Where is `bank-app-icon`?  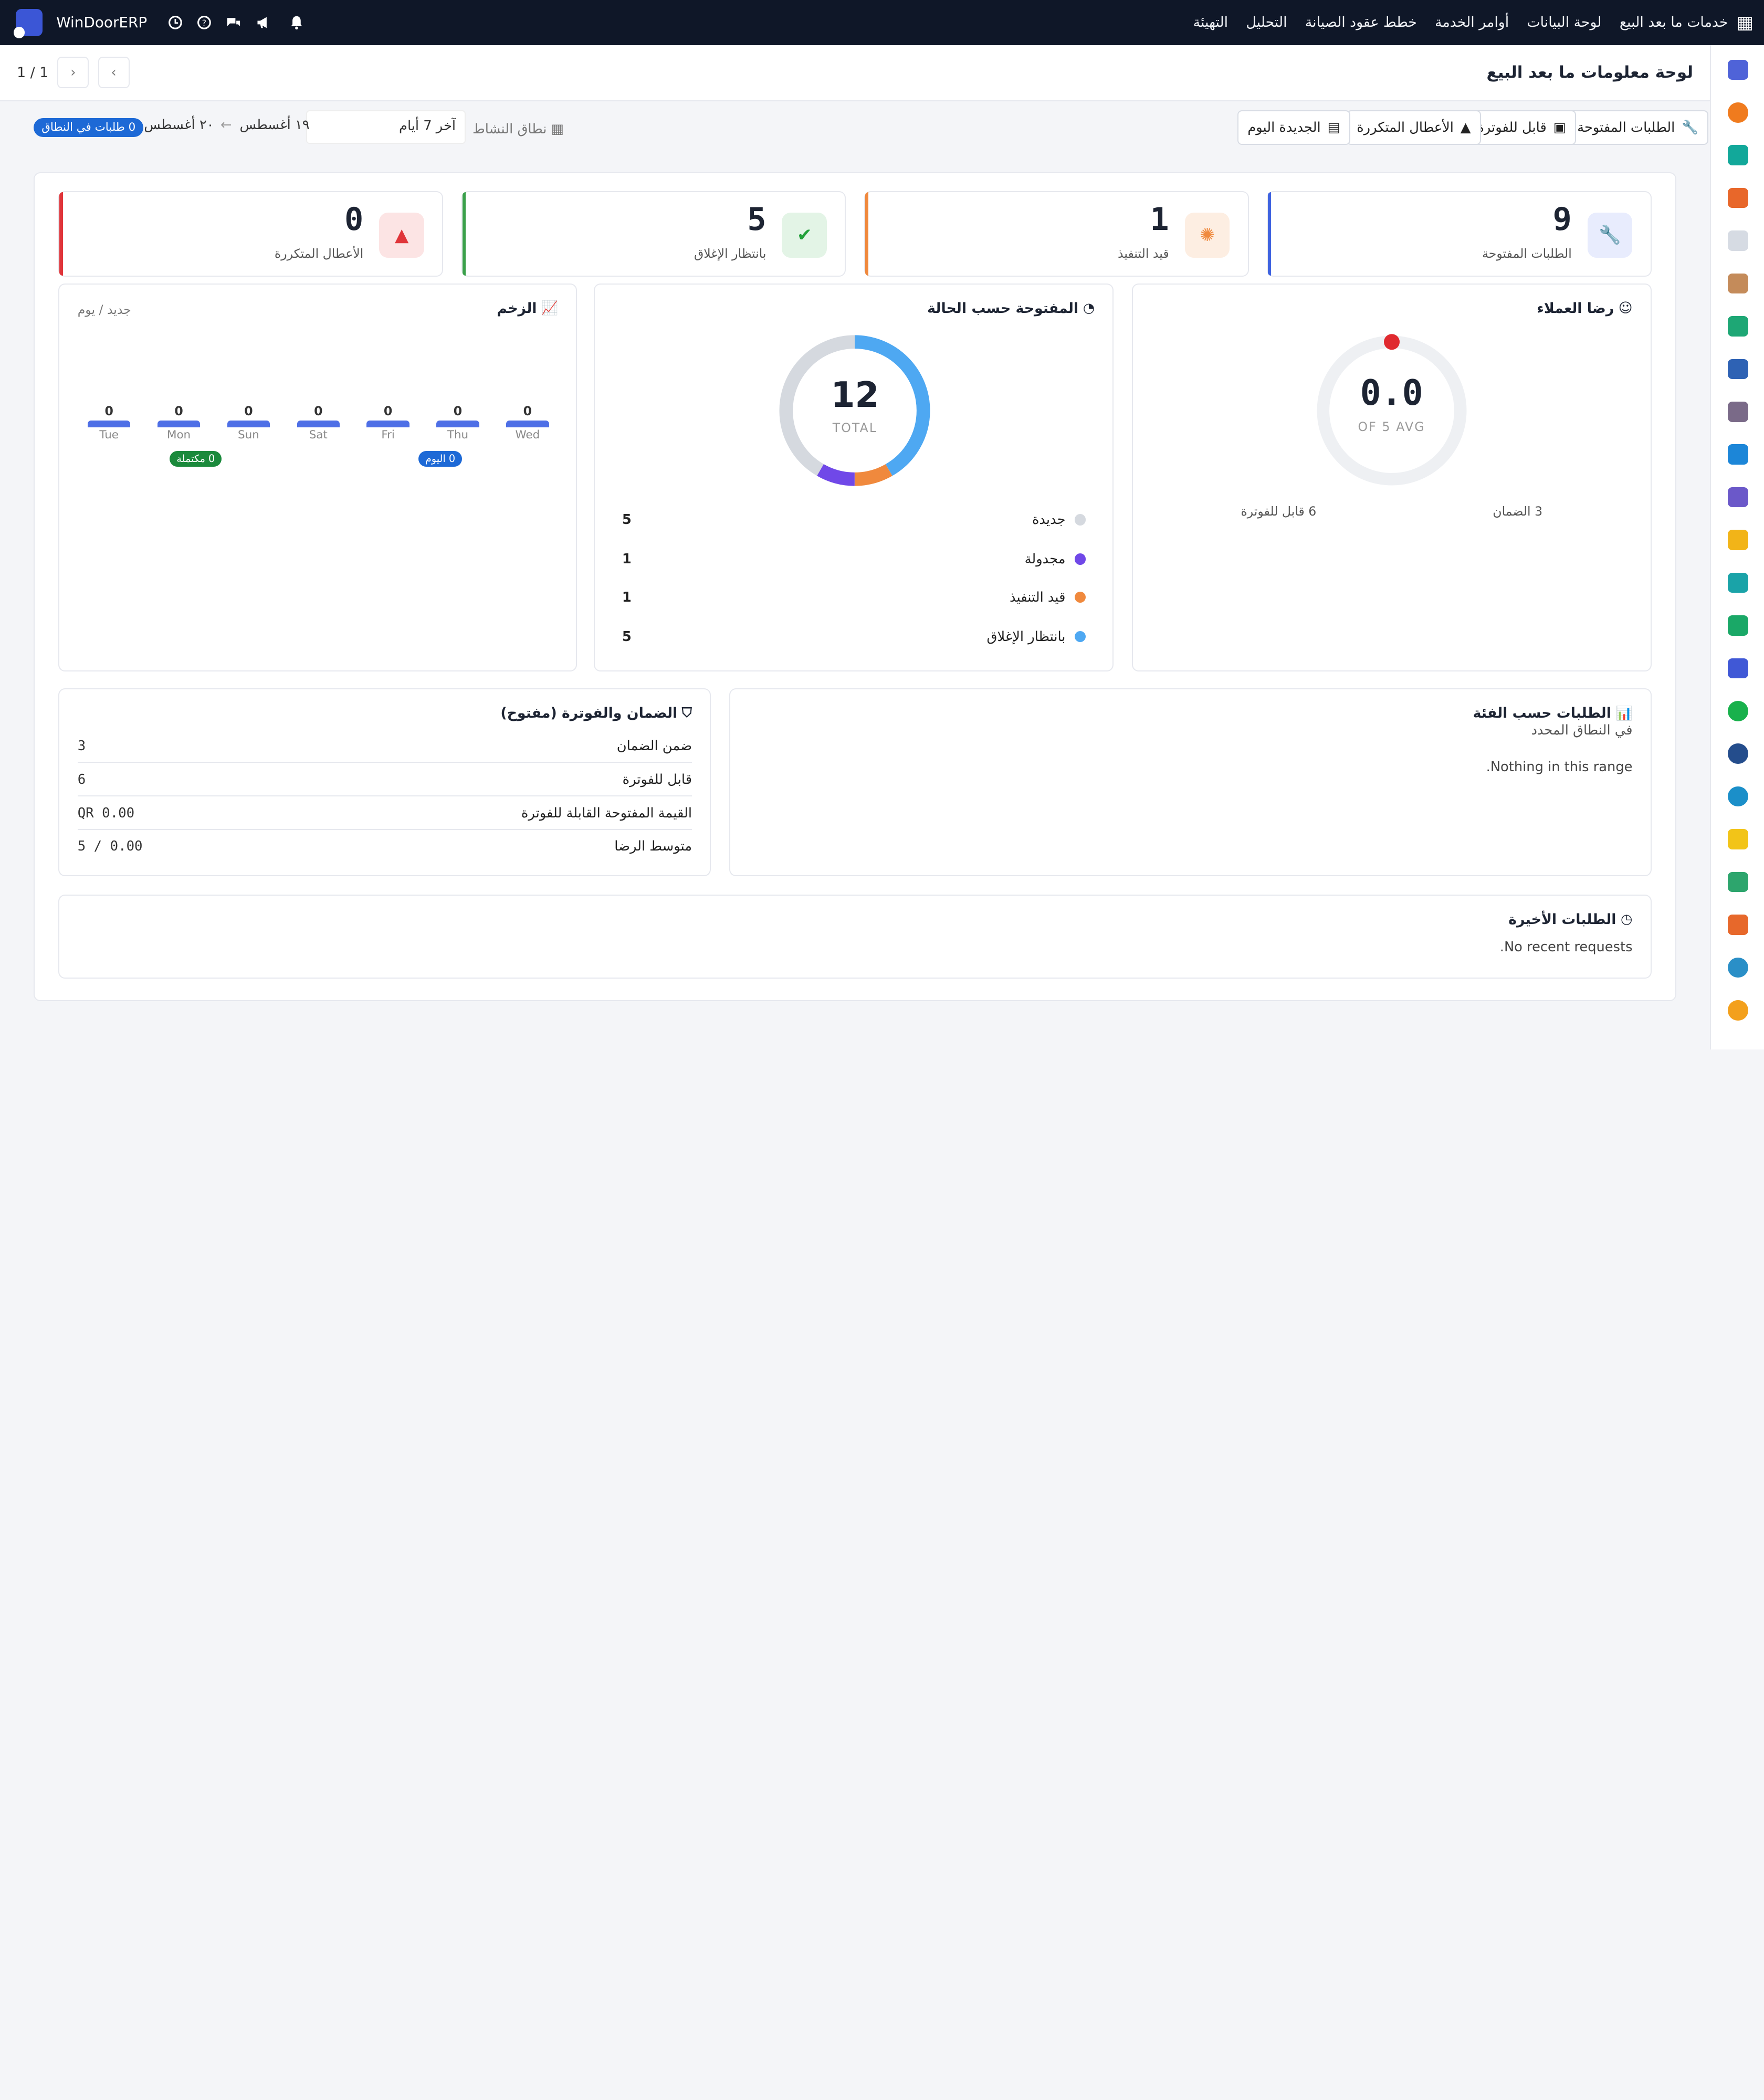
bank-app-icon is located at coordinates (1738, 882).